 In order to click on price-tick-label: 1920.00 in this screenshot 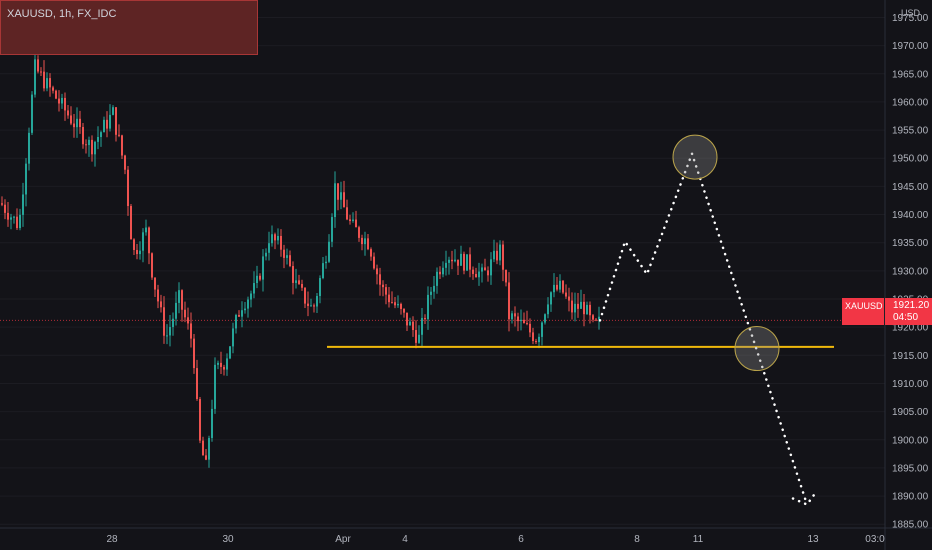, I will do `click(910, 328)`.